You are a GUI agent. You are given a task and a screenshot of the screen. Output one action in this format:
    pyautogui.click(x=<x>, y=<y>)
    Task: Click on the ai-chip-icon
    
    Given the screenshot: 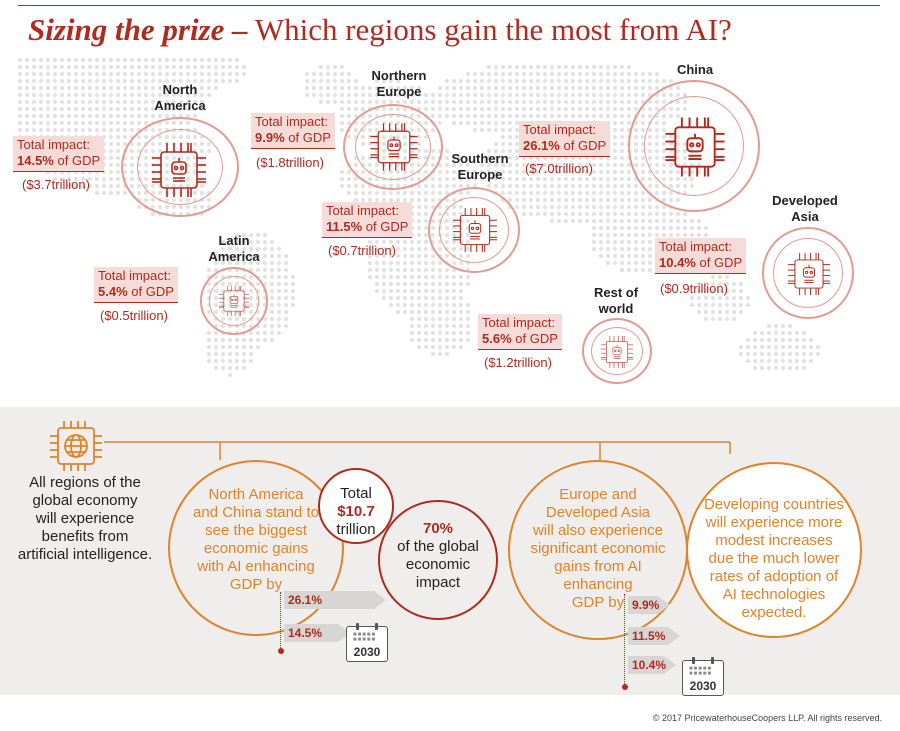 What is the action you would take?
    pyautogui.click(x=179, y=172)
    